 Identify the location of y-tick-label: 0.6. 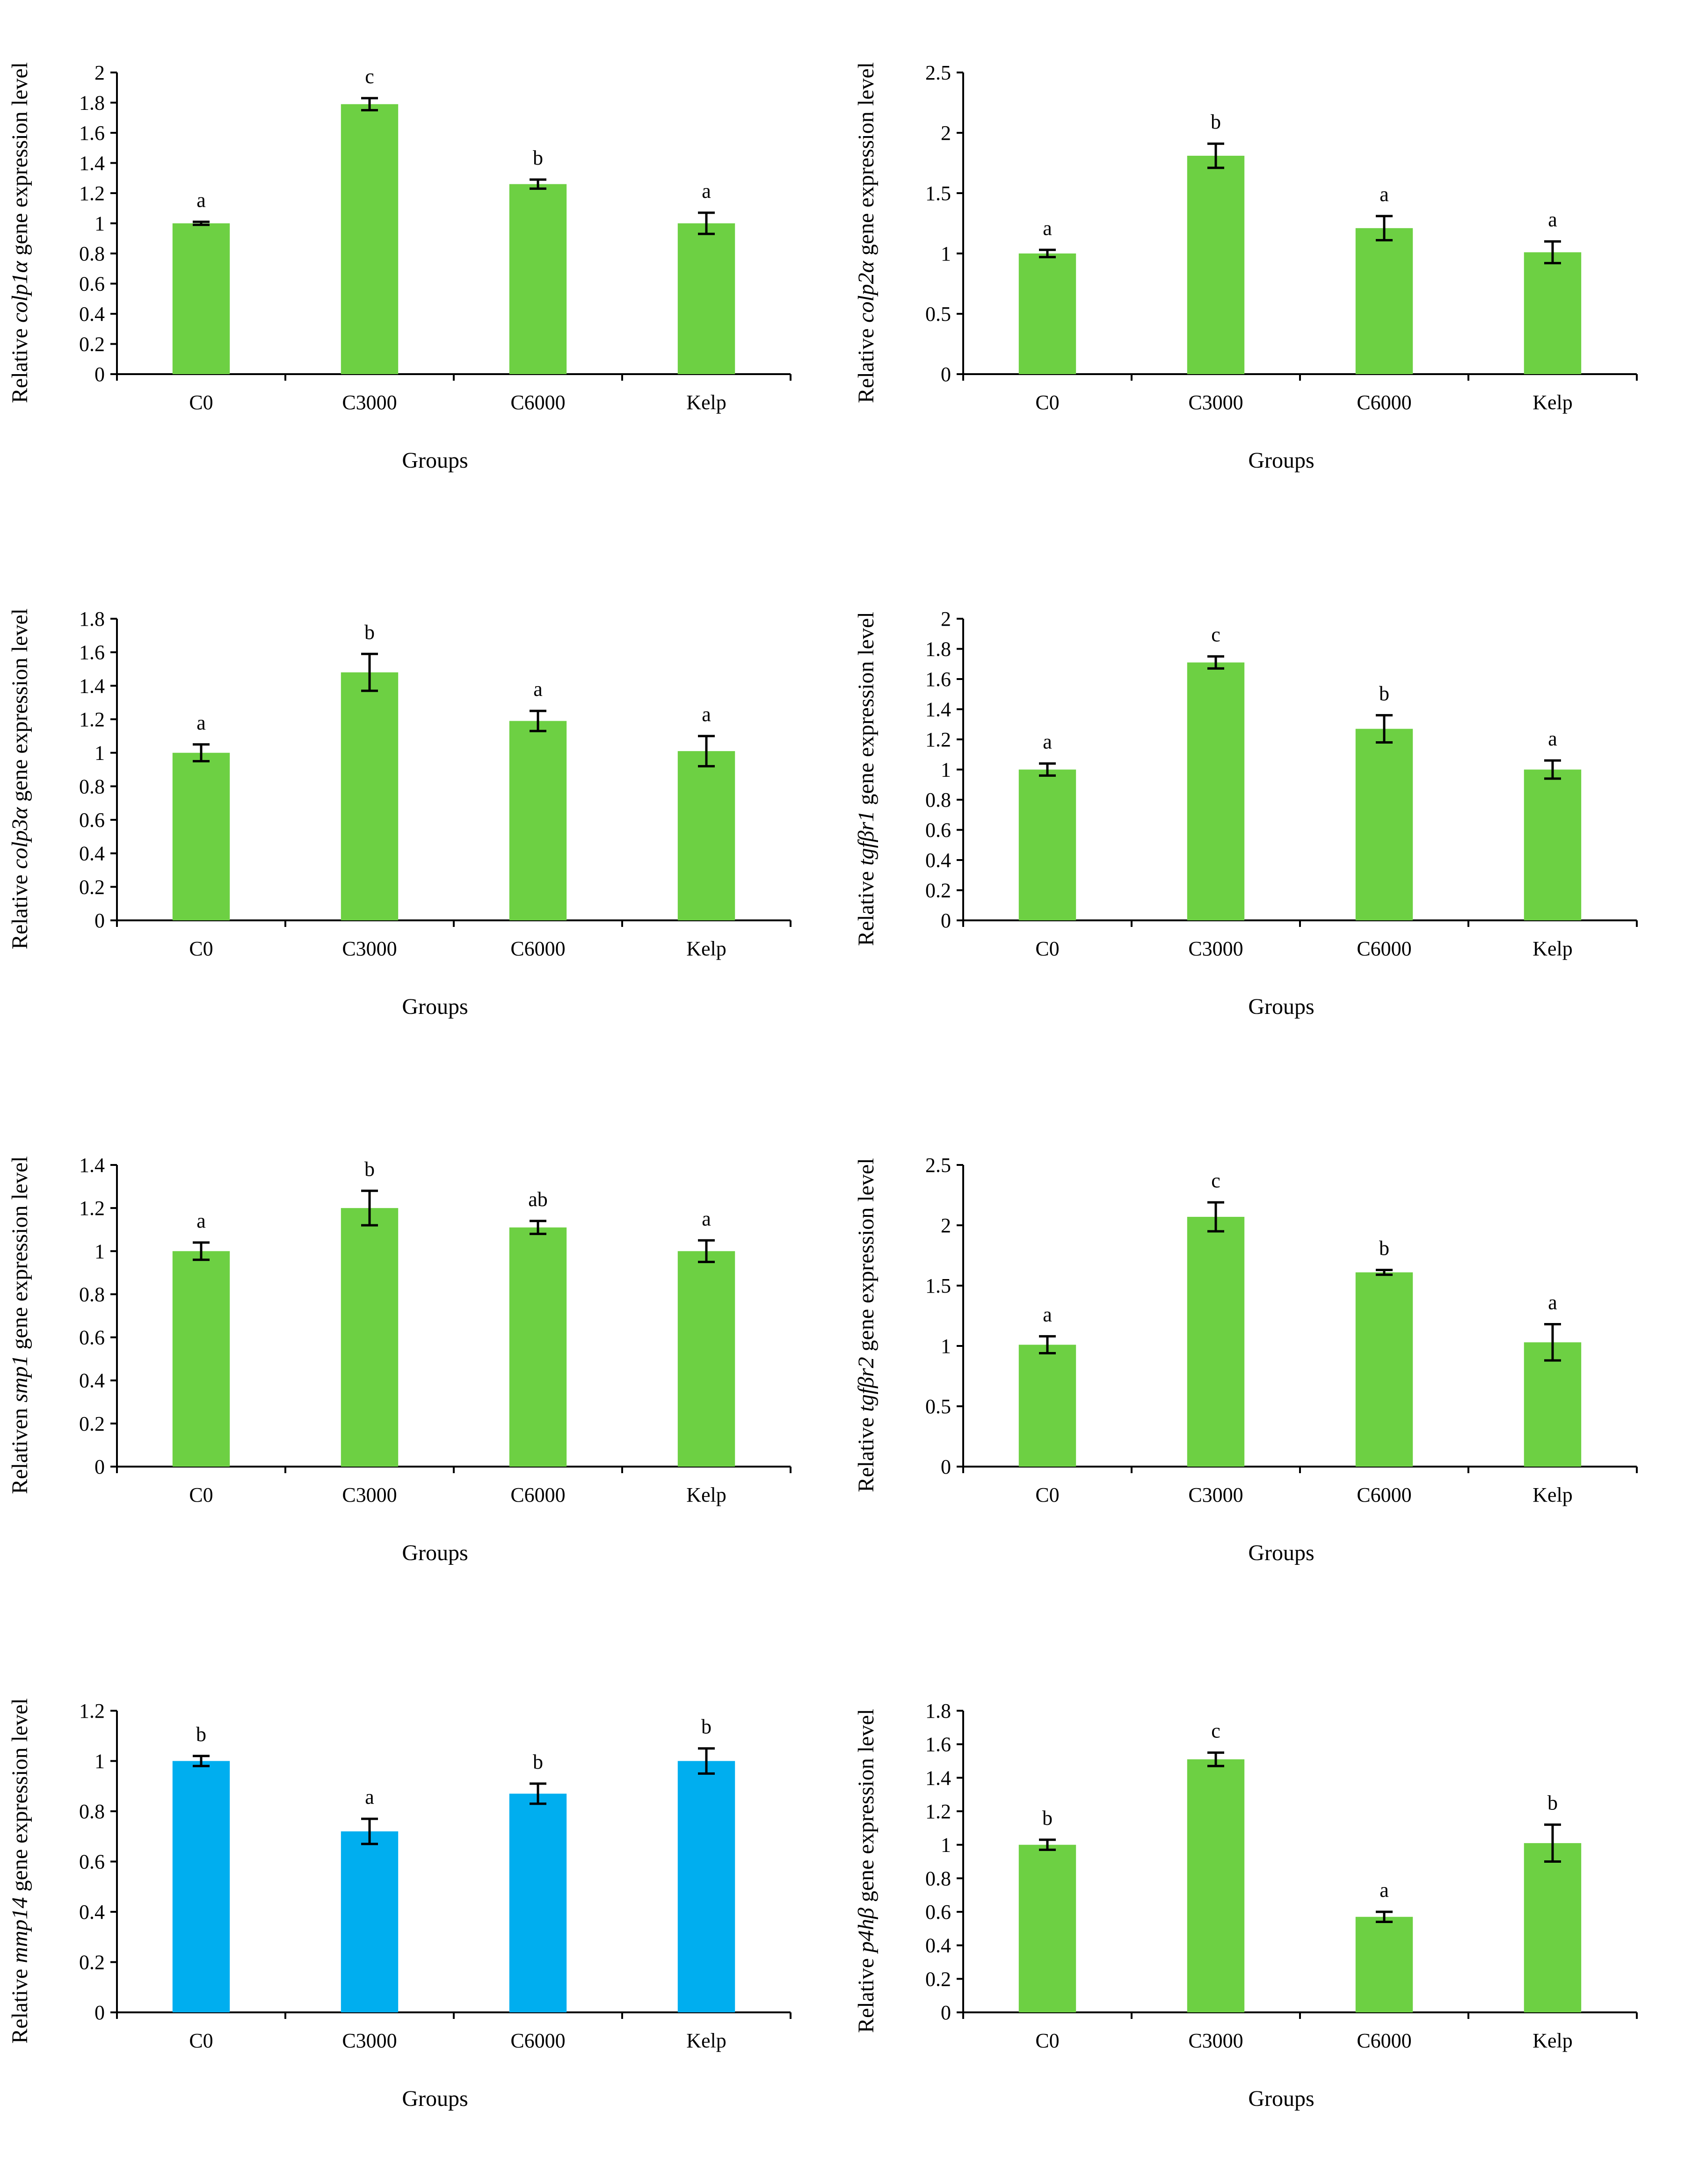
(938, 1912).